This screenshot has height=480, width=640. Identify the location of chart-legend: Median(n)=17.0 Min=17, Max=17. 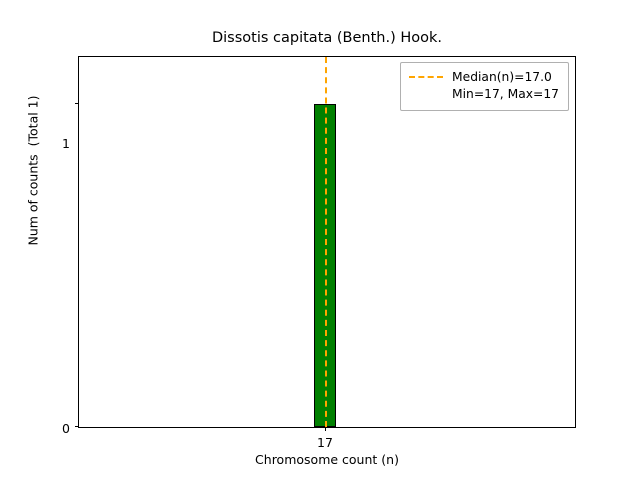
(484, 86).